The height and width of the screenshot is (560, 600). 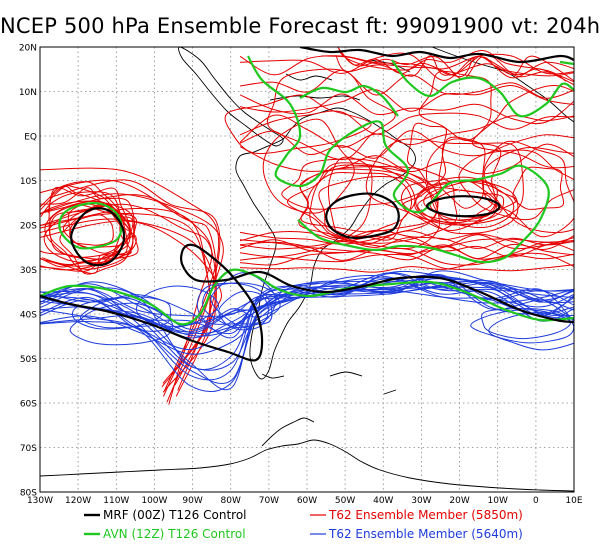 What do you see at coordinates (309, 77) in the screenshot?
I see `caribbean-islands` at bounding box center [309, 77].